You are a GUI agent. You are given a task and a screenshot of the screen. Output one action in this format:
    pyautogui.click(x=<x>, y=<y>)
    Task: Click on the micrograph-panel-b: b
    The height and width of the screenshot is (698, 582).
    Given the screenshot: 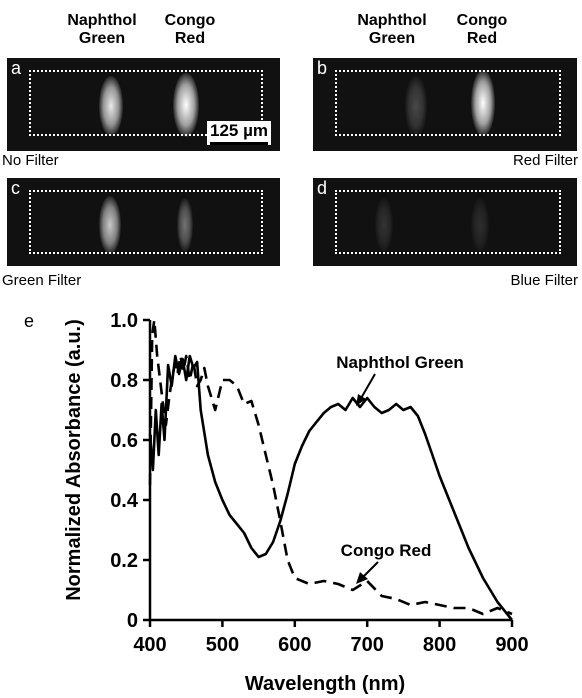 What is the action you would take?
    pyautogui.click(x=445, y=104)
    